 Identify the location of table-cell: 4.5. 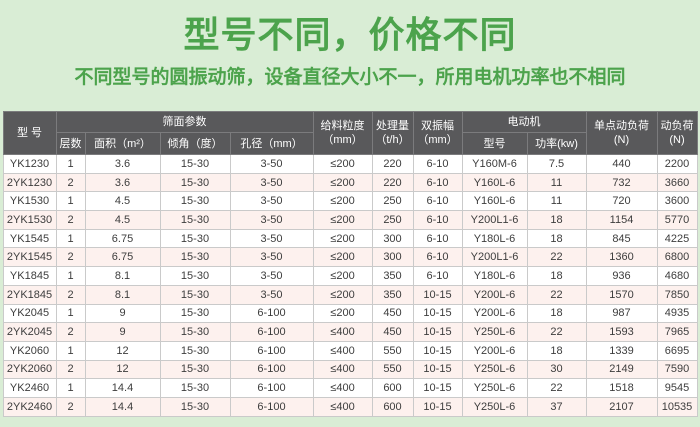
(122, 201).